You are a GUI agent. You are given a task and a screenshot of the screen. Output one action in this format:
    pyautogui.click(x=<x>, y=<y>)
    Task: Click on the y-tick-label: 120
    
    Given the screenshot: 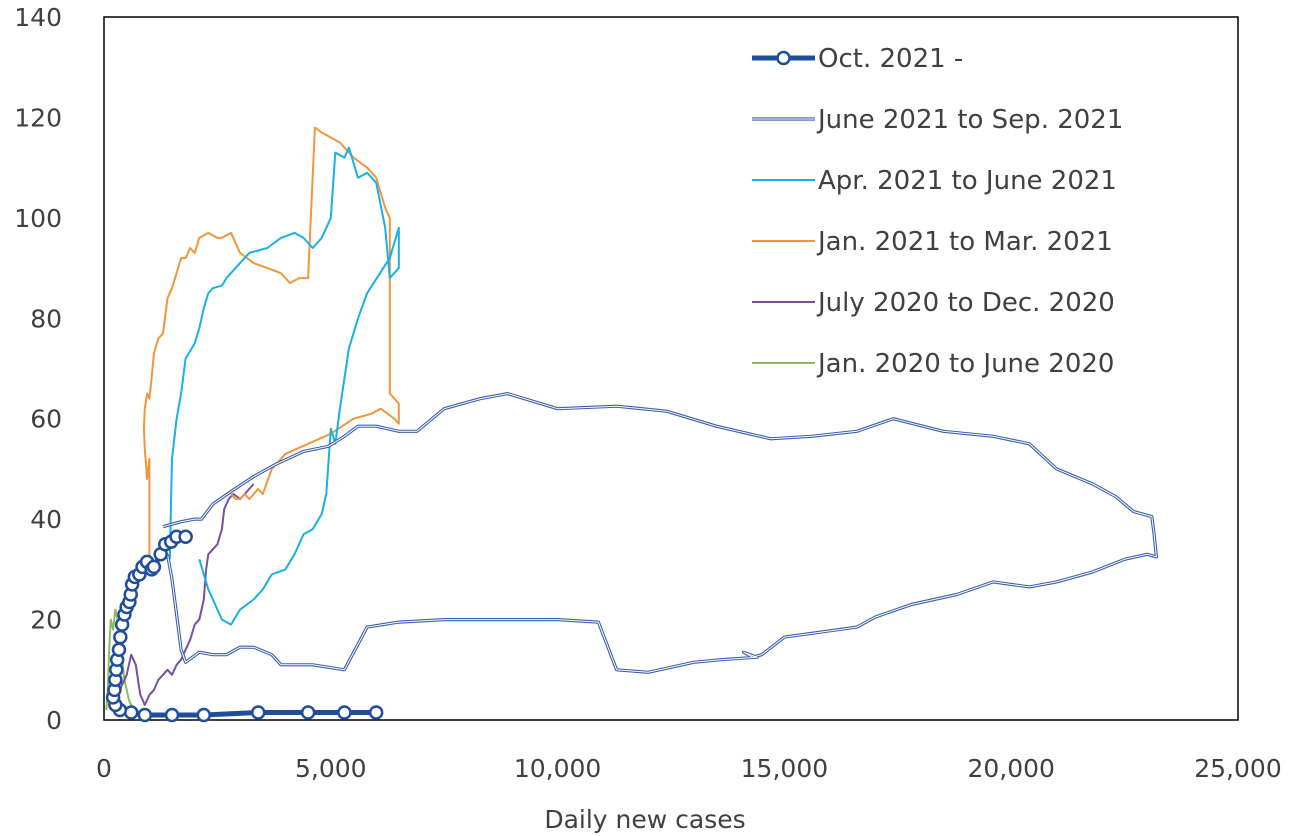 What is the action you would take?
    pyautogui.click(x=38, y=117)
    